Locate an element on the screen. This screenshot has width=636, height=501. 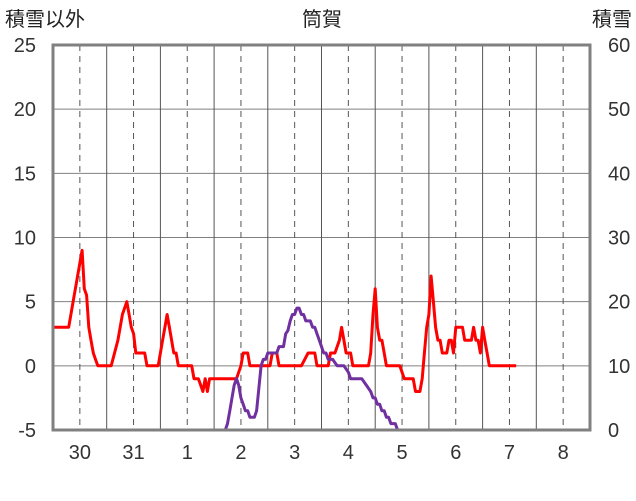
x-tick-label: 4 is located at coordinates (348, 453).